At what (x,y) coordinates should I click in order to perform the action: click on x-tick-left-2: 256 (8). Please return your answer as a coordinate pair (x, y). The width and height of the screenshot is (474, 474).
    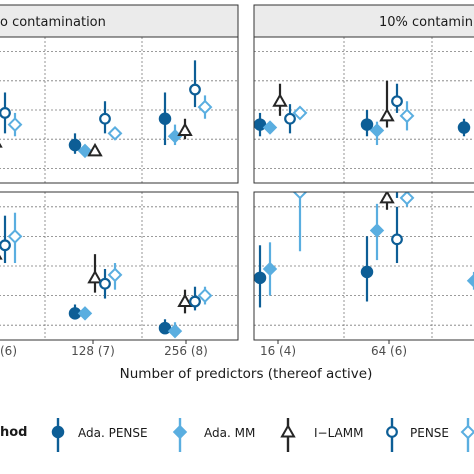
    Looking at the image, I should click on (186, 351).